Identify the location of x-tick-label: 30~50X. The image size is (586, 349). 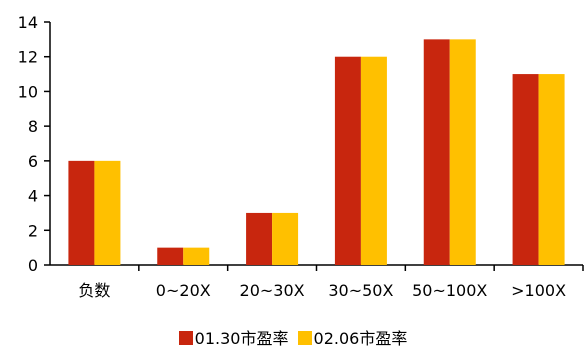
(360, 290).